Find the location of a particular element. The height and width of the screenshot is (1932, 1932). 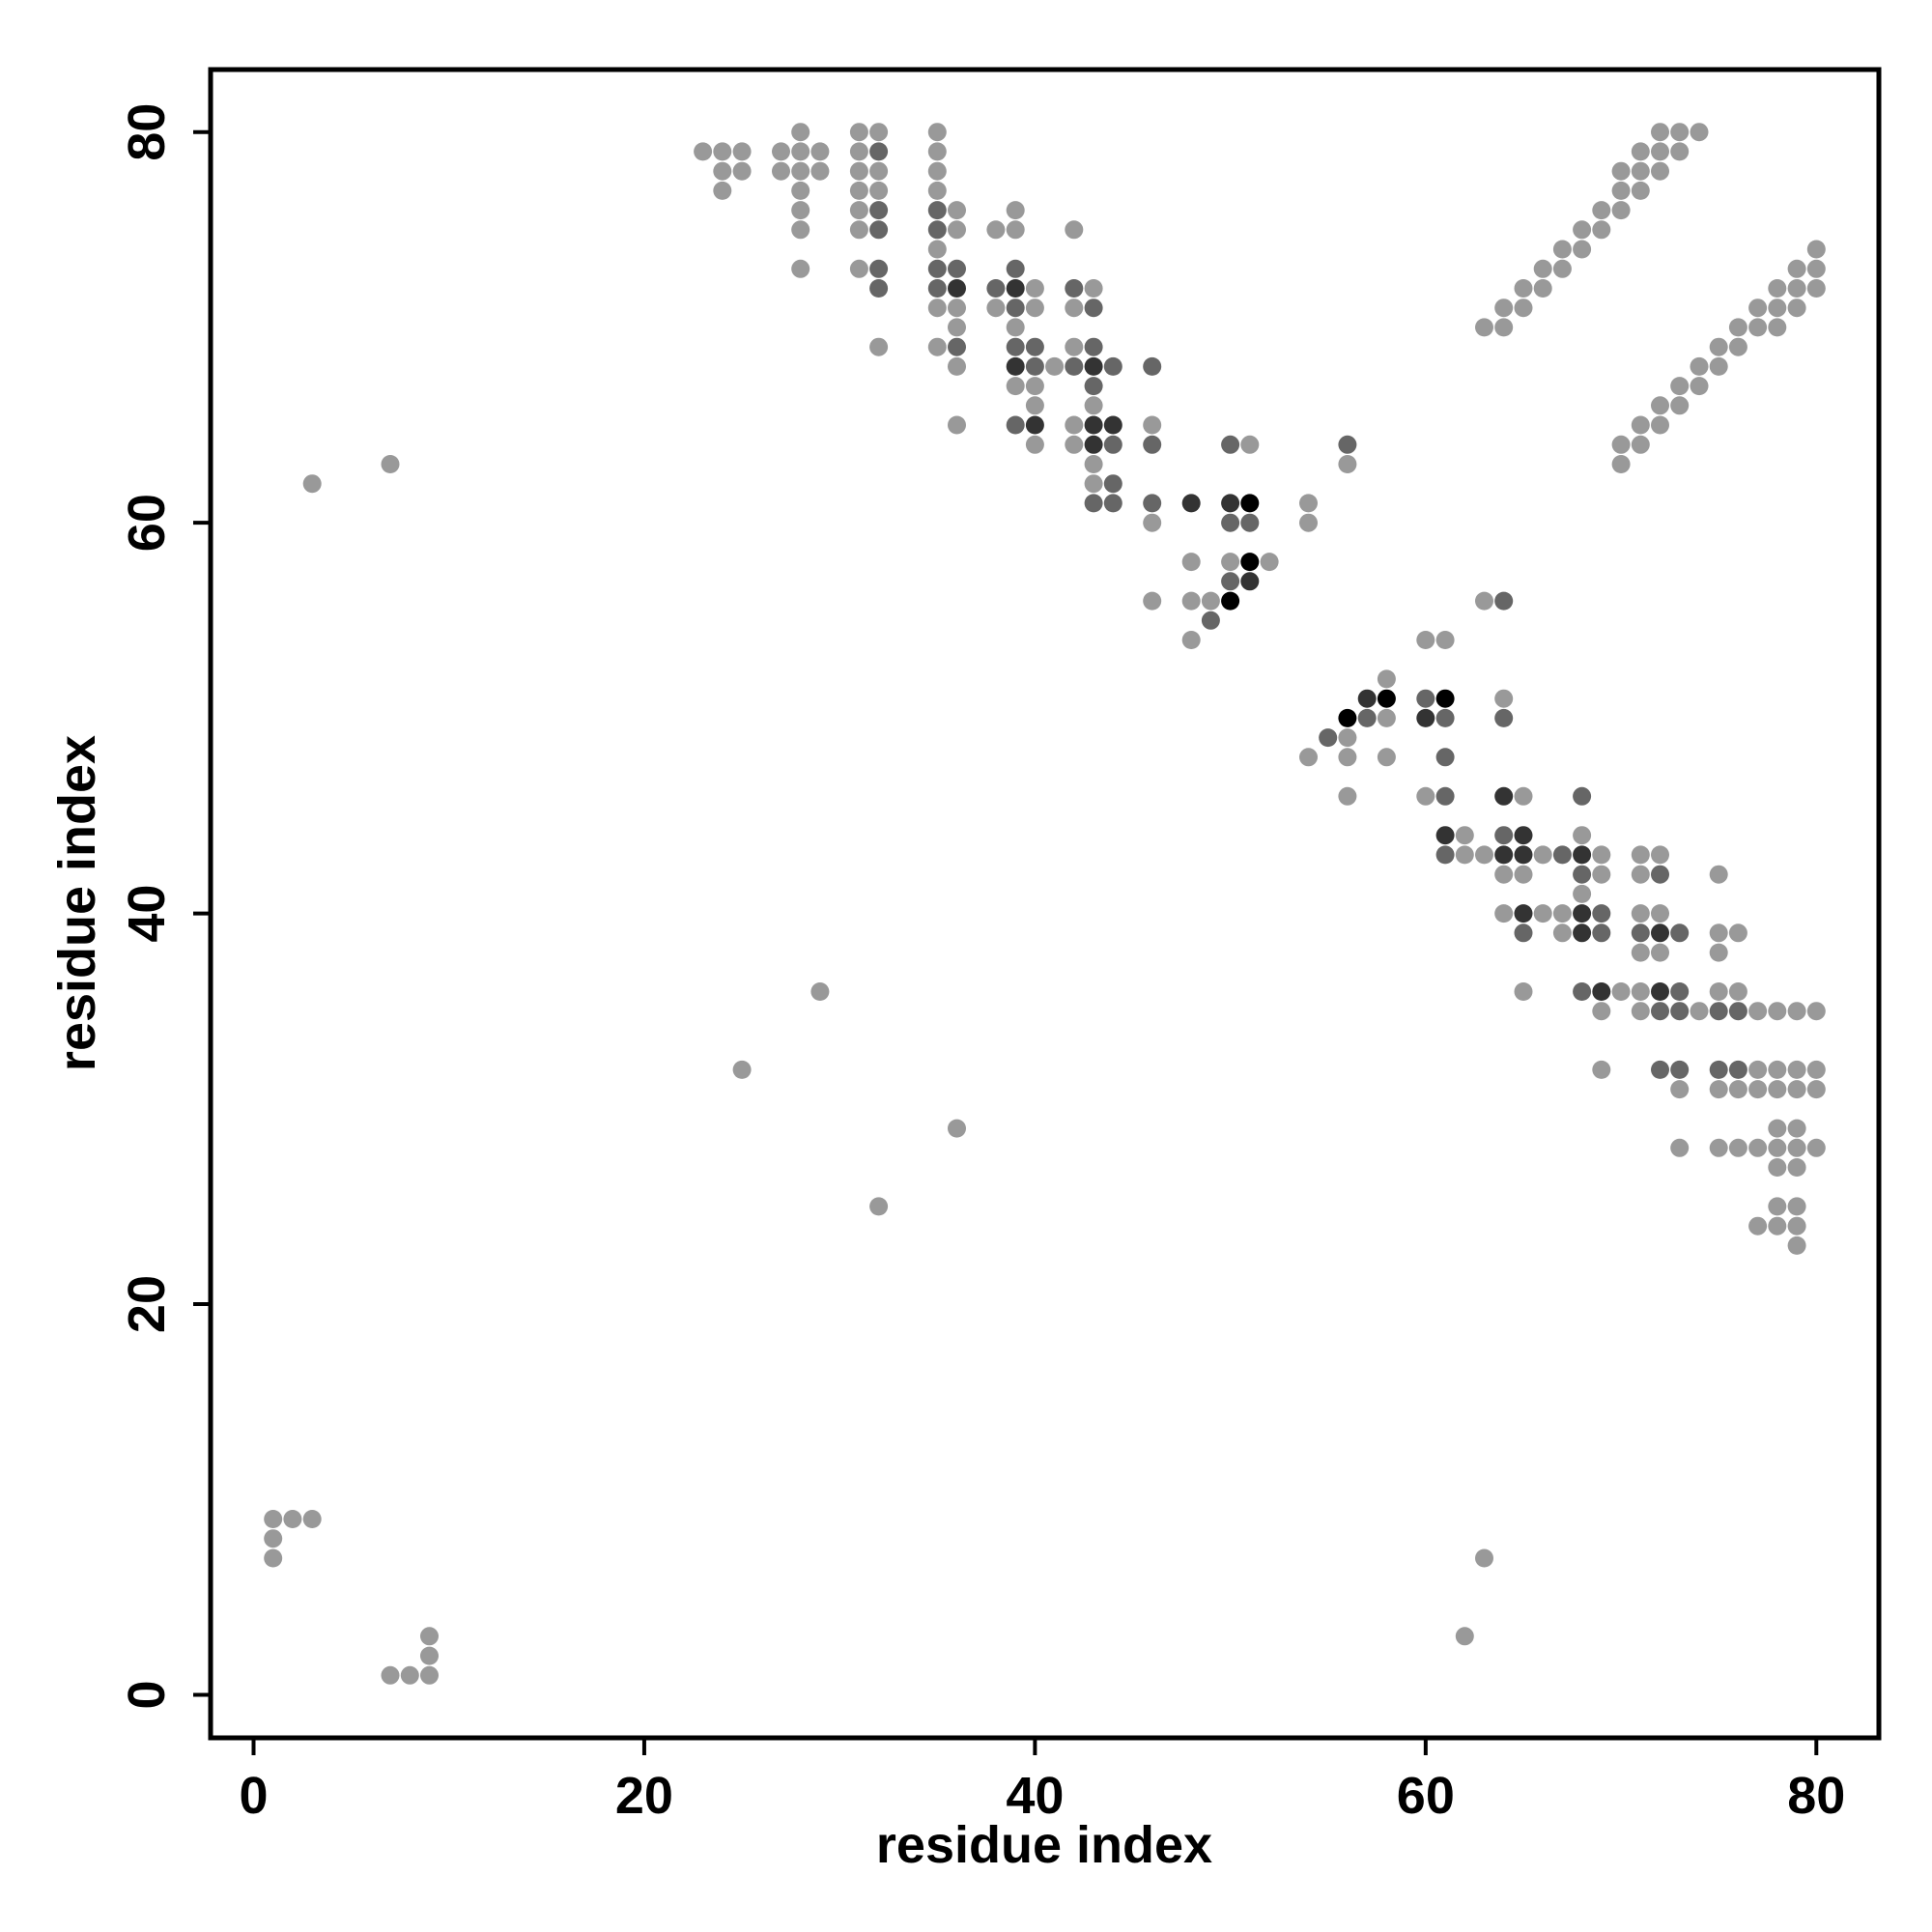

y-axis-title: residue index is located at coordinates (77, 903).